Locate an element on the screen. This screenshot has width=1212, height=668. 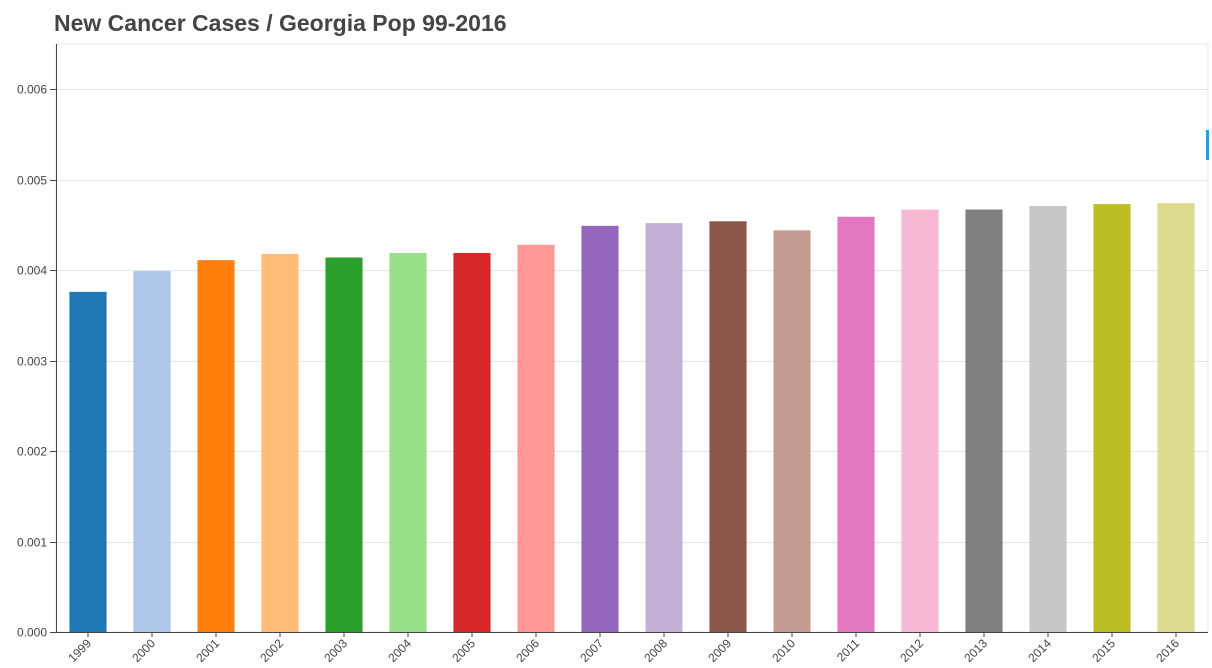
scroll-indicator is located at coordinates (1207, 145).